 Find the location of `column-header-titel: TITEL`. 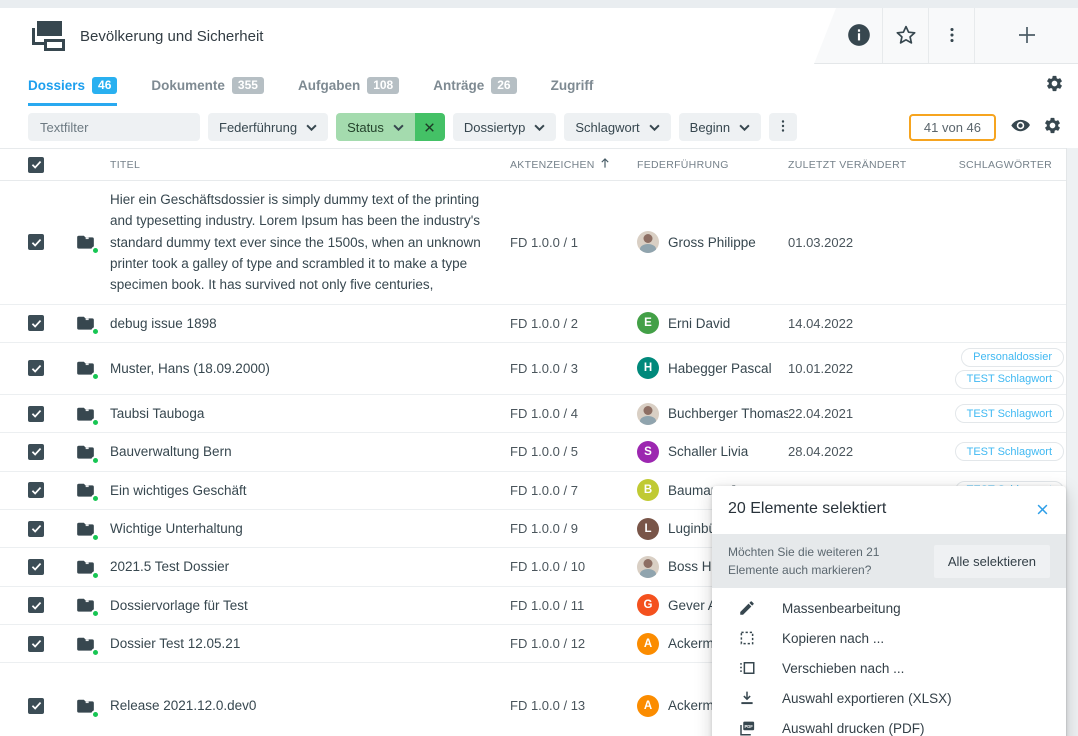

column-header-titel: TITEL is located at coordinates (125, 164).